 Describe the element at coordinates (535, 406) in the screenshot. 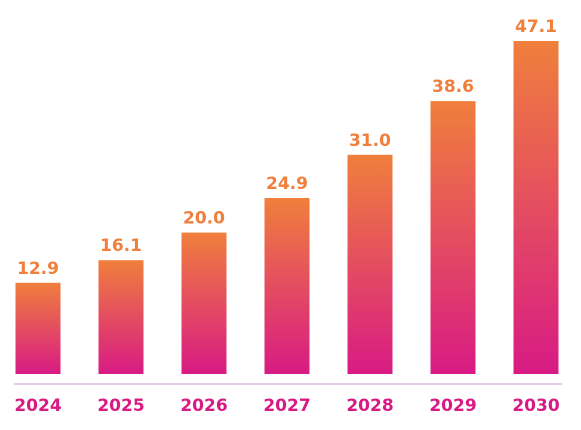

I see `category-label-2030: 2030` at that location.